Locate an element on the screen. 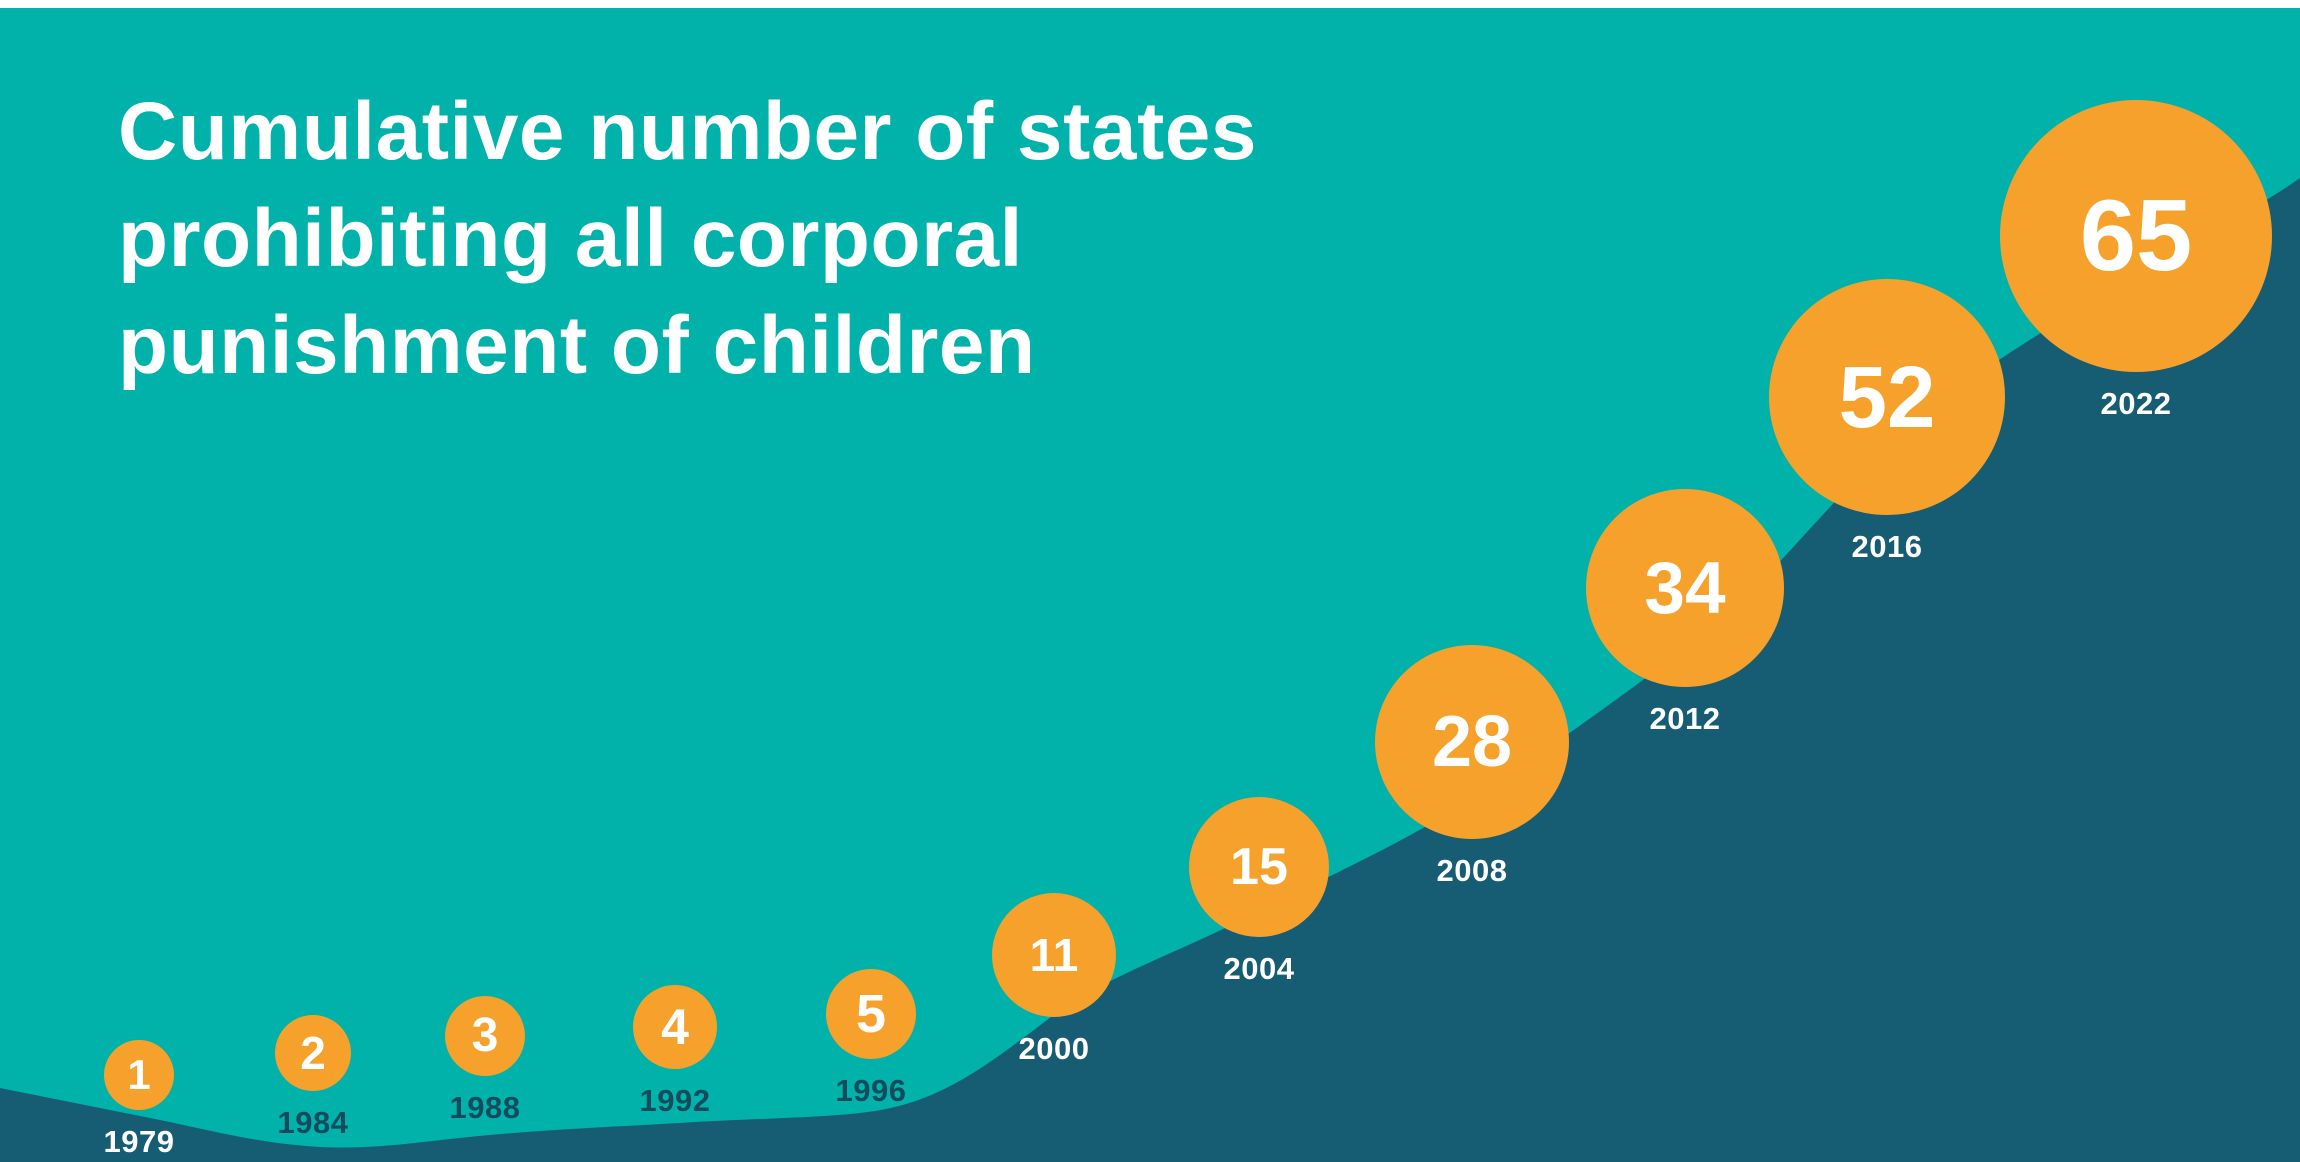 Image resolution: width=2300 pixels, height=1162 pixels. year-label: 2008 is located at coordinates (1472, 870).